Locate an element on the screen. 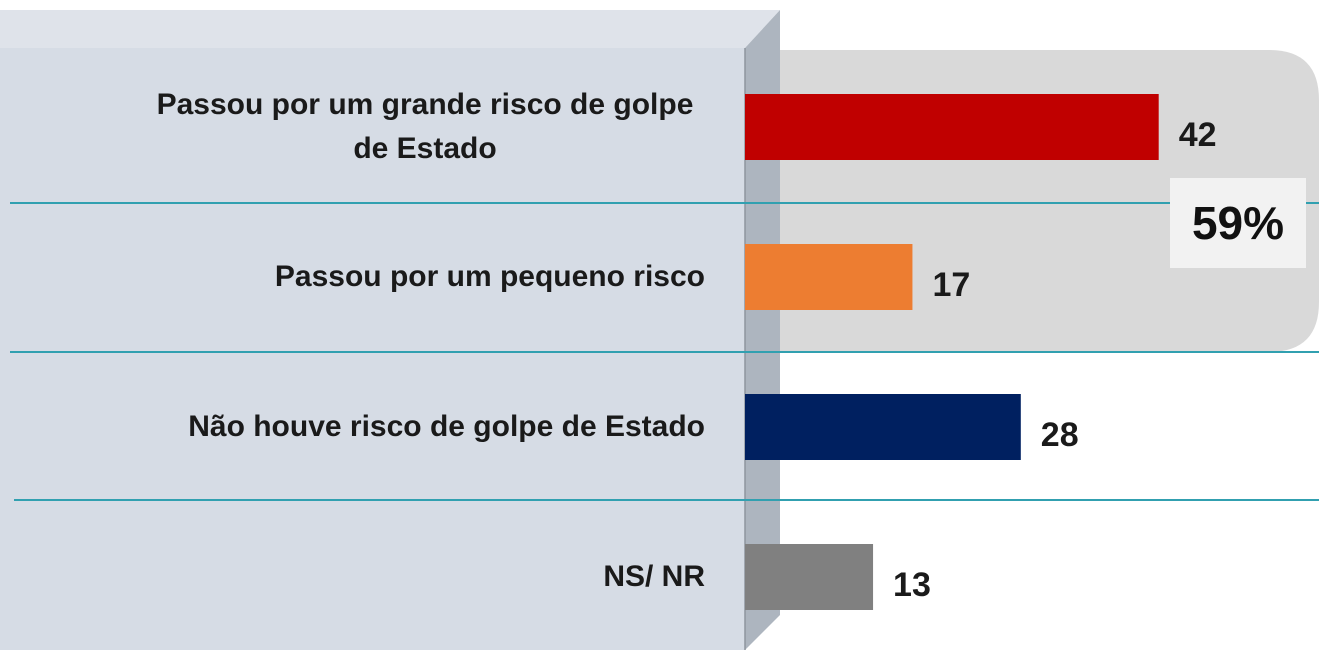 This screenshot has width=1319, height=650. value-label: 28 is located at coordinates (1059, 435).